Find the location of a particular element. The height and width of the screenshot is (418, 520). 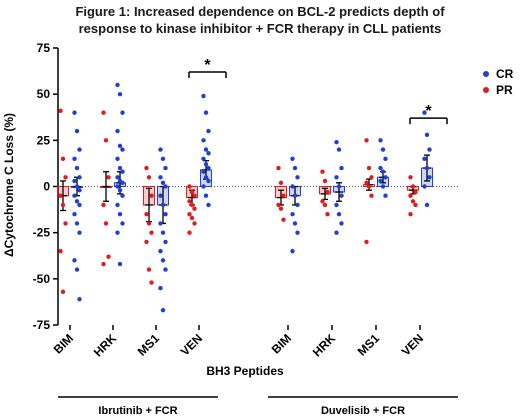

y-tick-label: -75 is located at coordinates (42, 325).